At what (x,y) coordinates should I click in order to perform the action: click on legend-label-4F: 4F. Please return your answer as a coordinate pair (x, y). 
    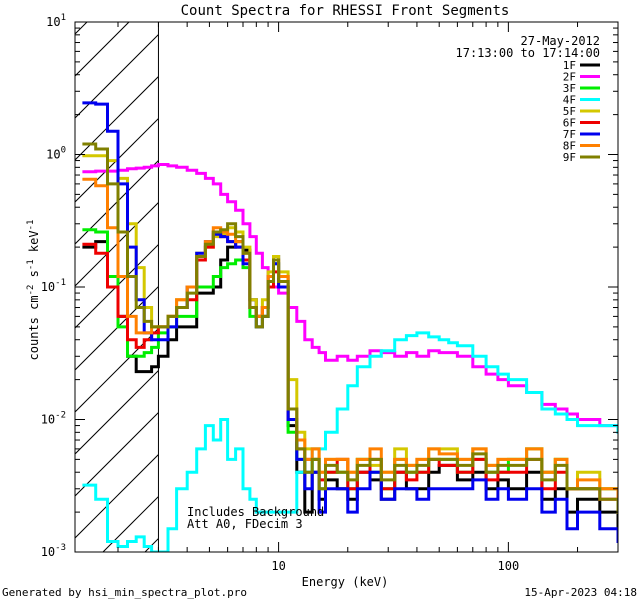
    Looking at the image, I should click on (569, 100).